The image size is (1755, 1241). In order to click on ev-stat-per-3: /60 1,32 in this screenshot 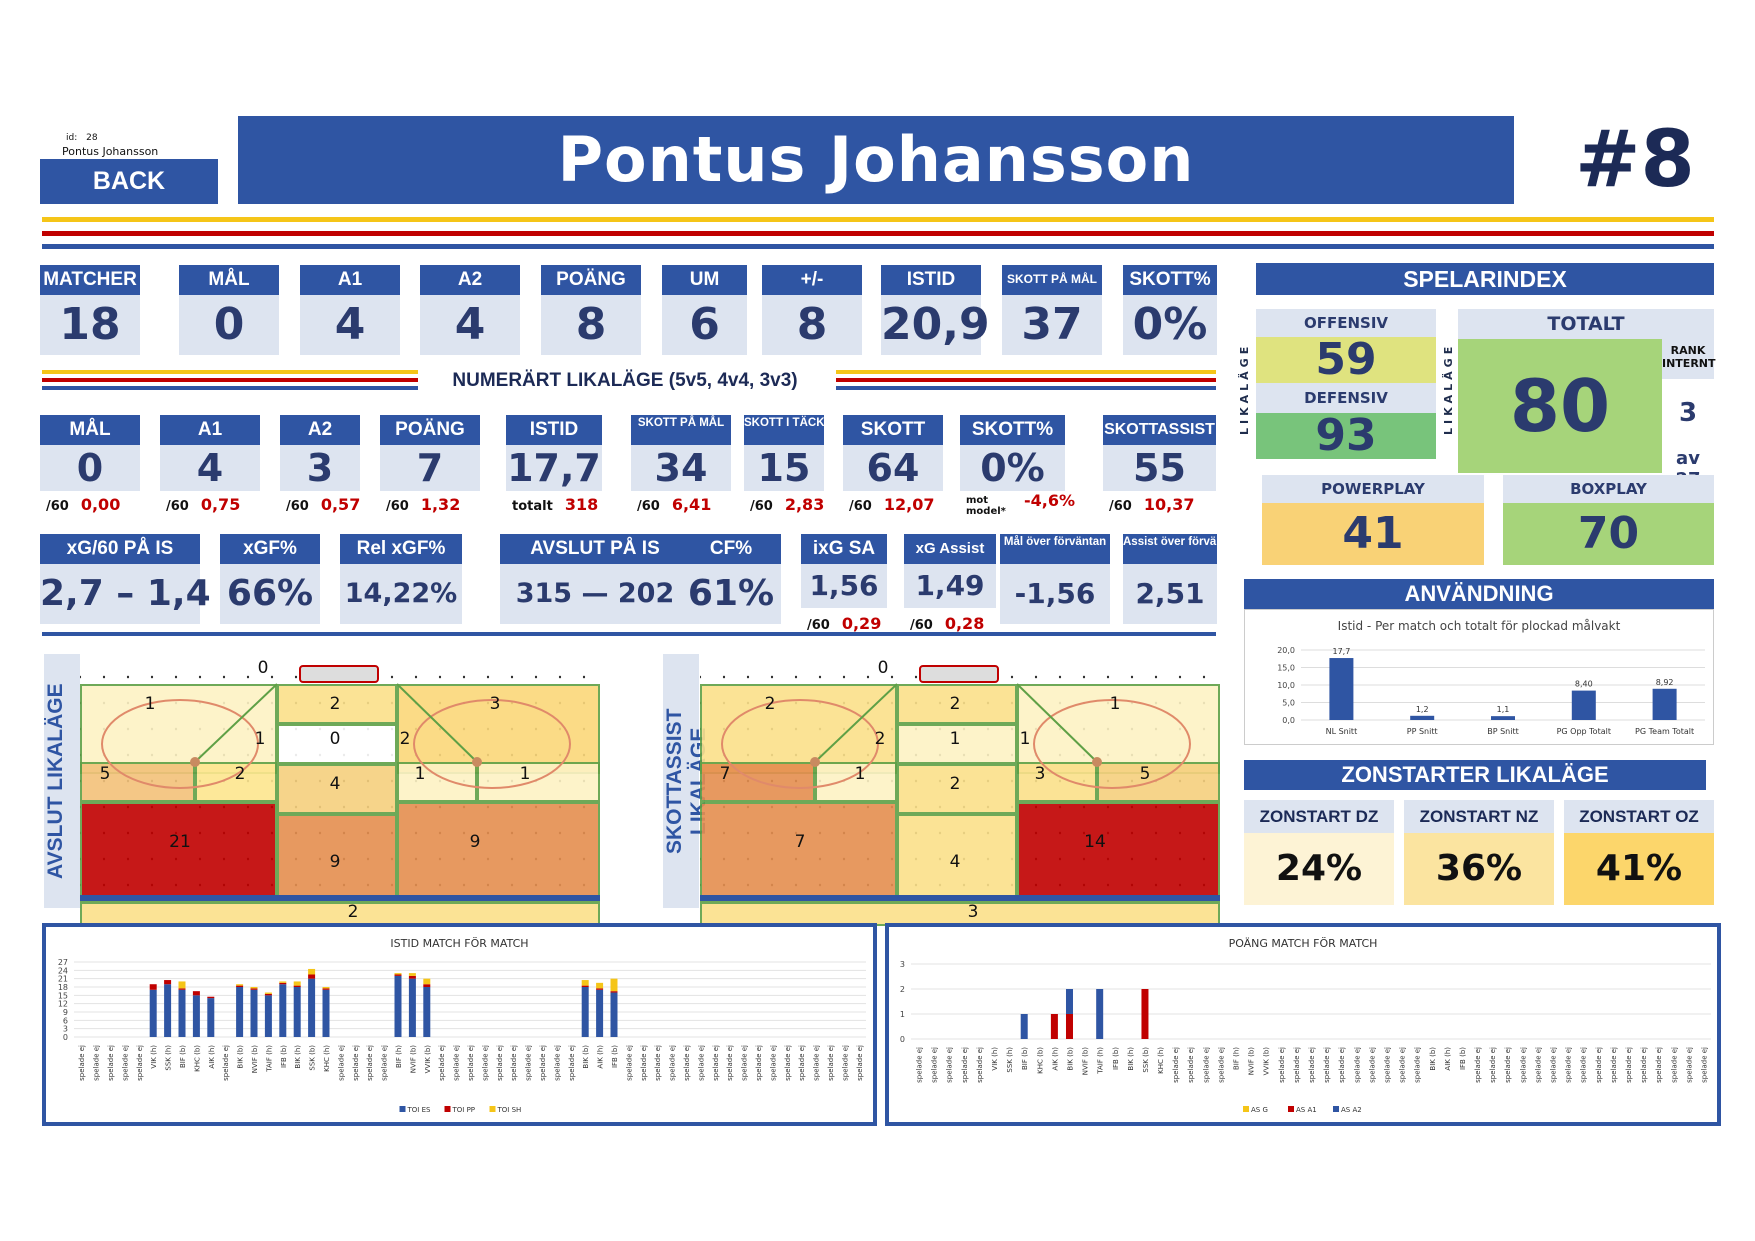, I will do `click(423, 504)`.